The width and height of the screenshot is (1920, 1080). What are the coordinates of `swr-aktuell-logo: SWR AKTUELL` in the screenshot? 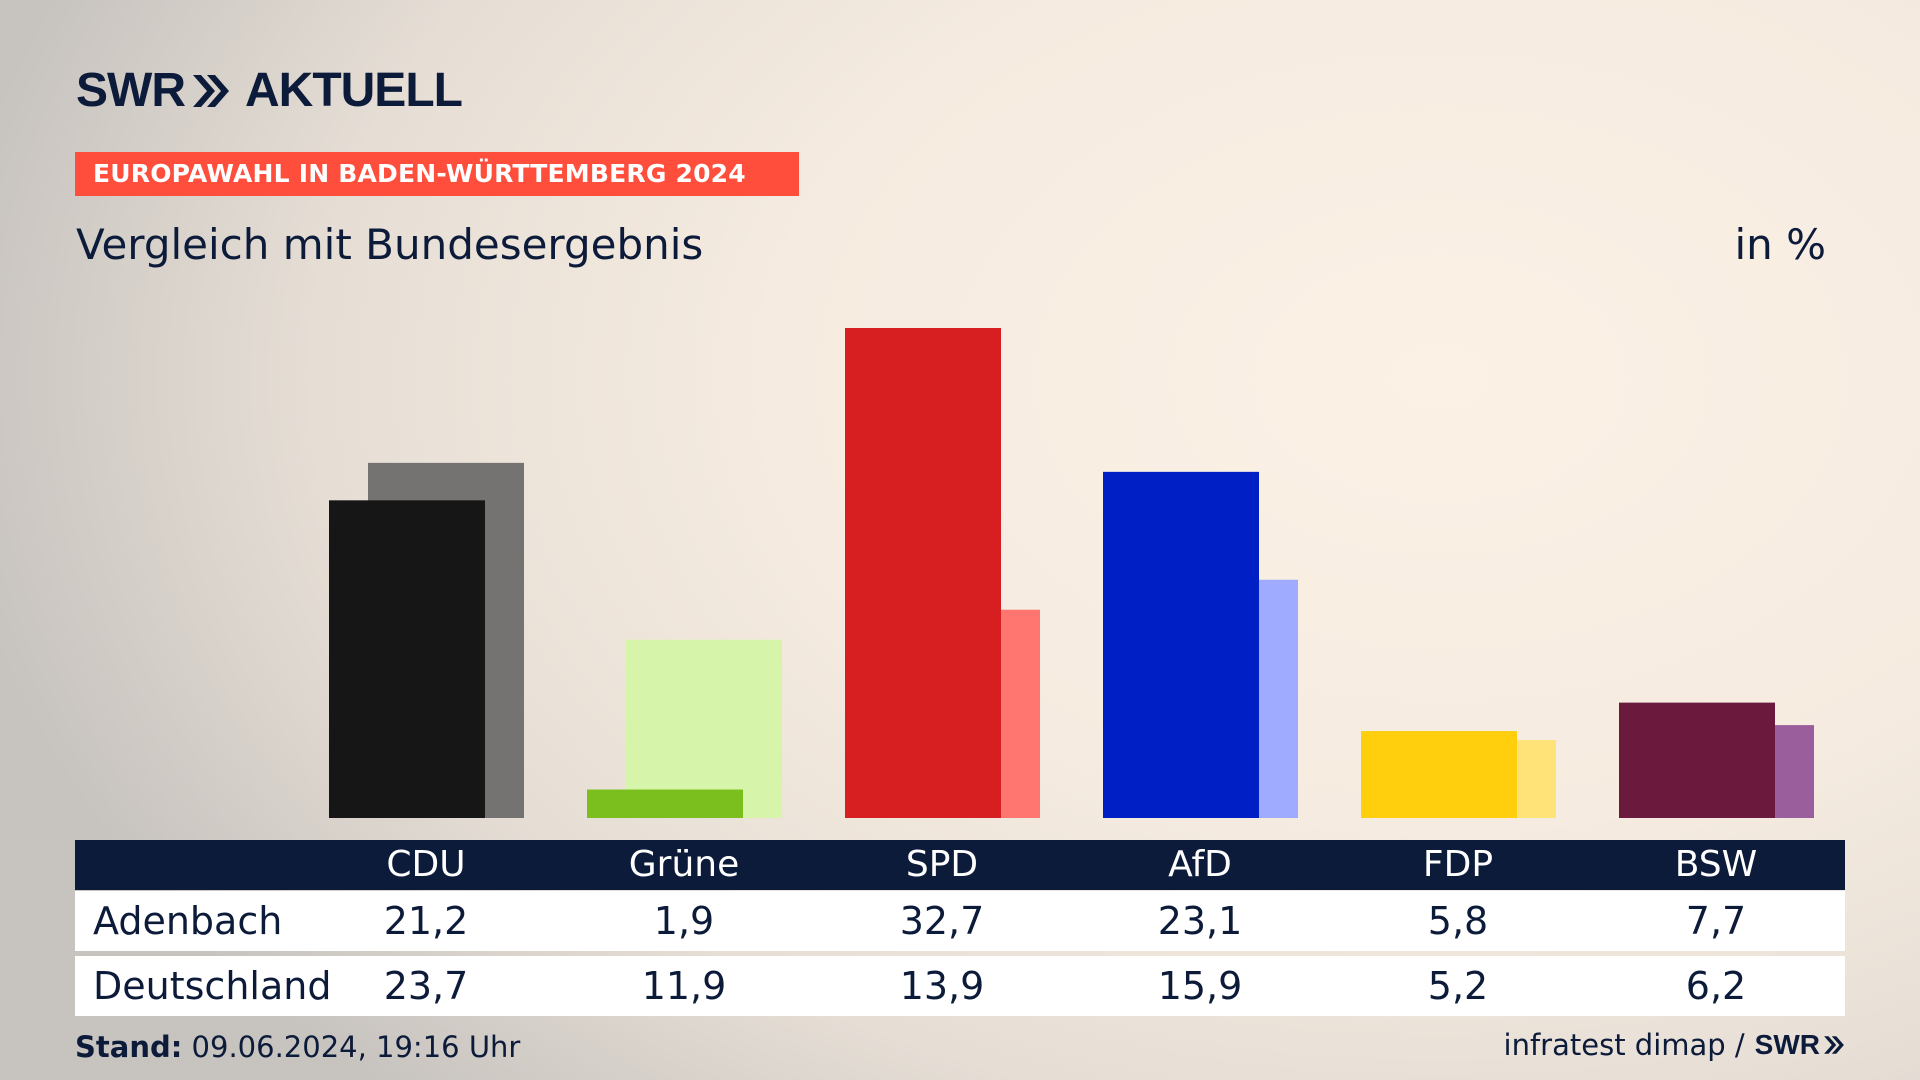 It's located at (269, 90).